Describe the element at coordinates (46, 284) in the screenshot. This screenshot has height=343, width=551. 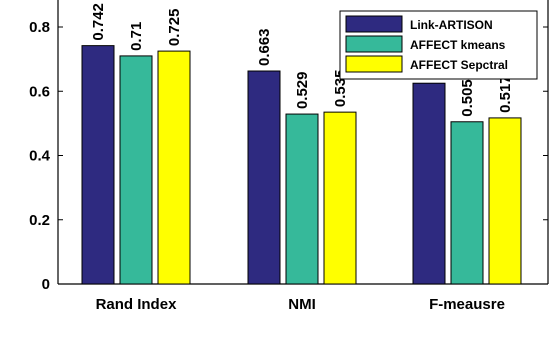
I see `y-tick-label: 0` at that location.